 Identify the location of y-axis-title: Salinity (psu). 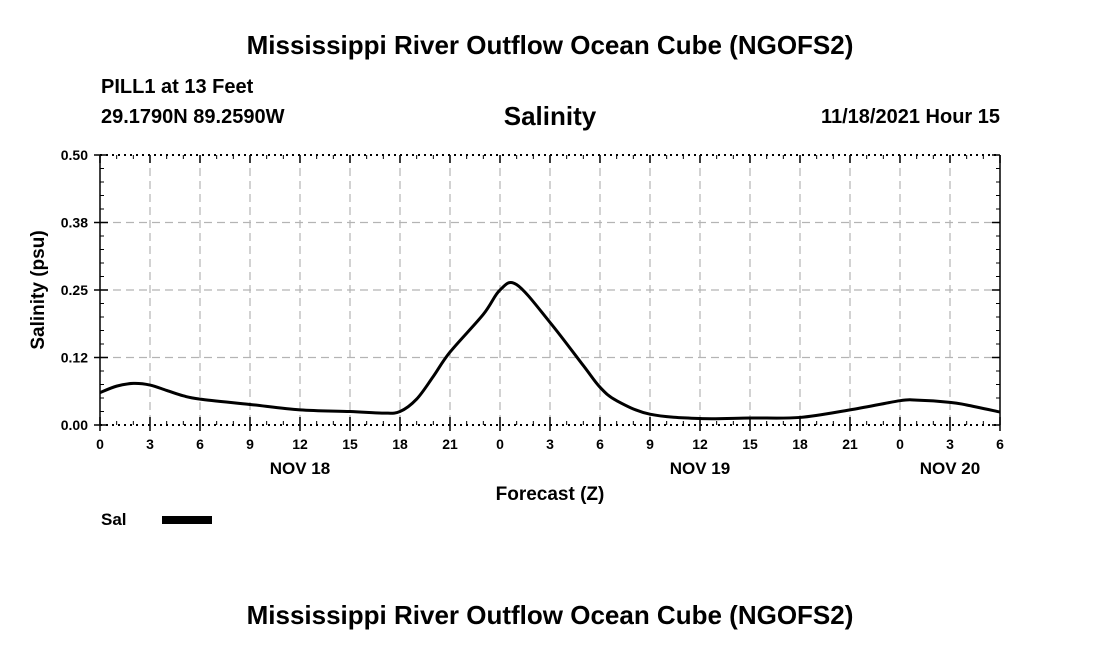
(38, 289).